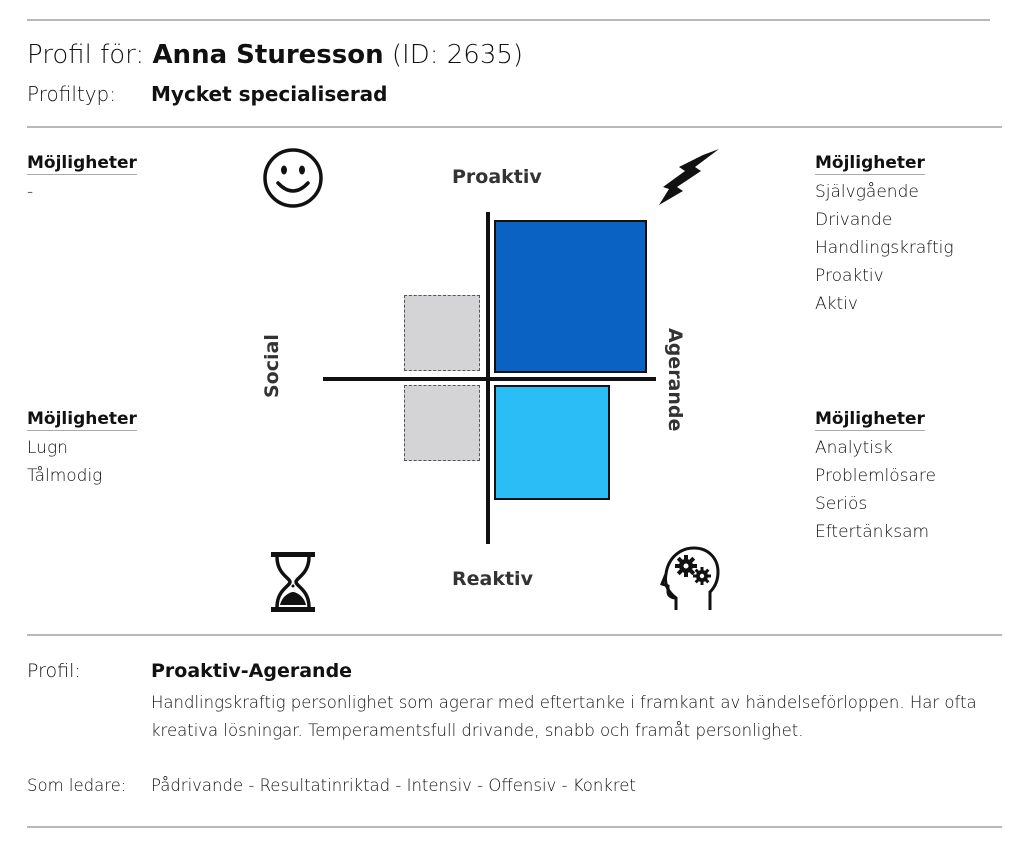  What do you see at coordinates (492, 579) in the screenshot?
I see `axis-label-reaktiv: Reaktiv` at bounding box center [492, 579].